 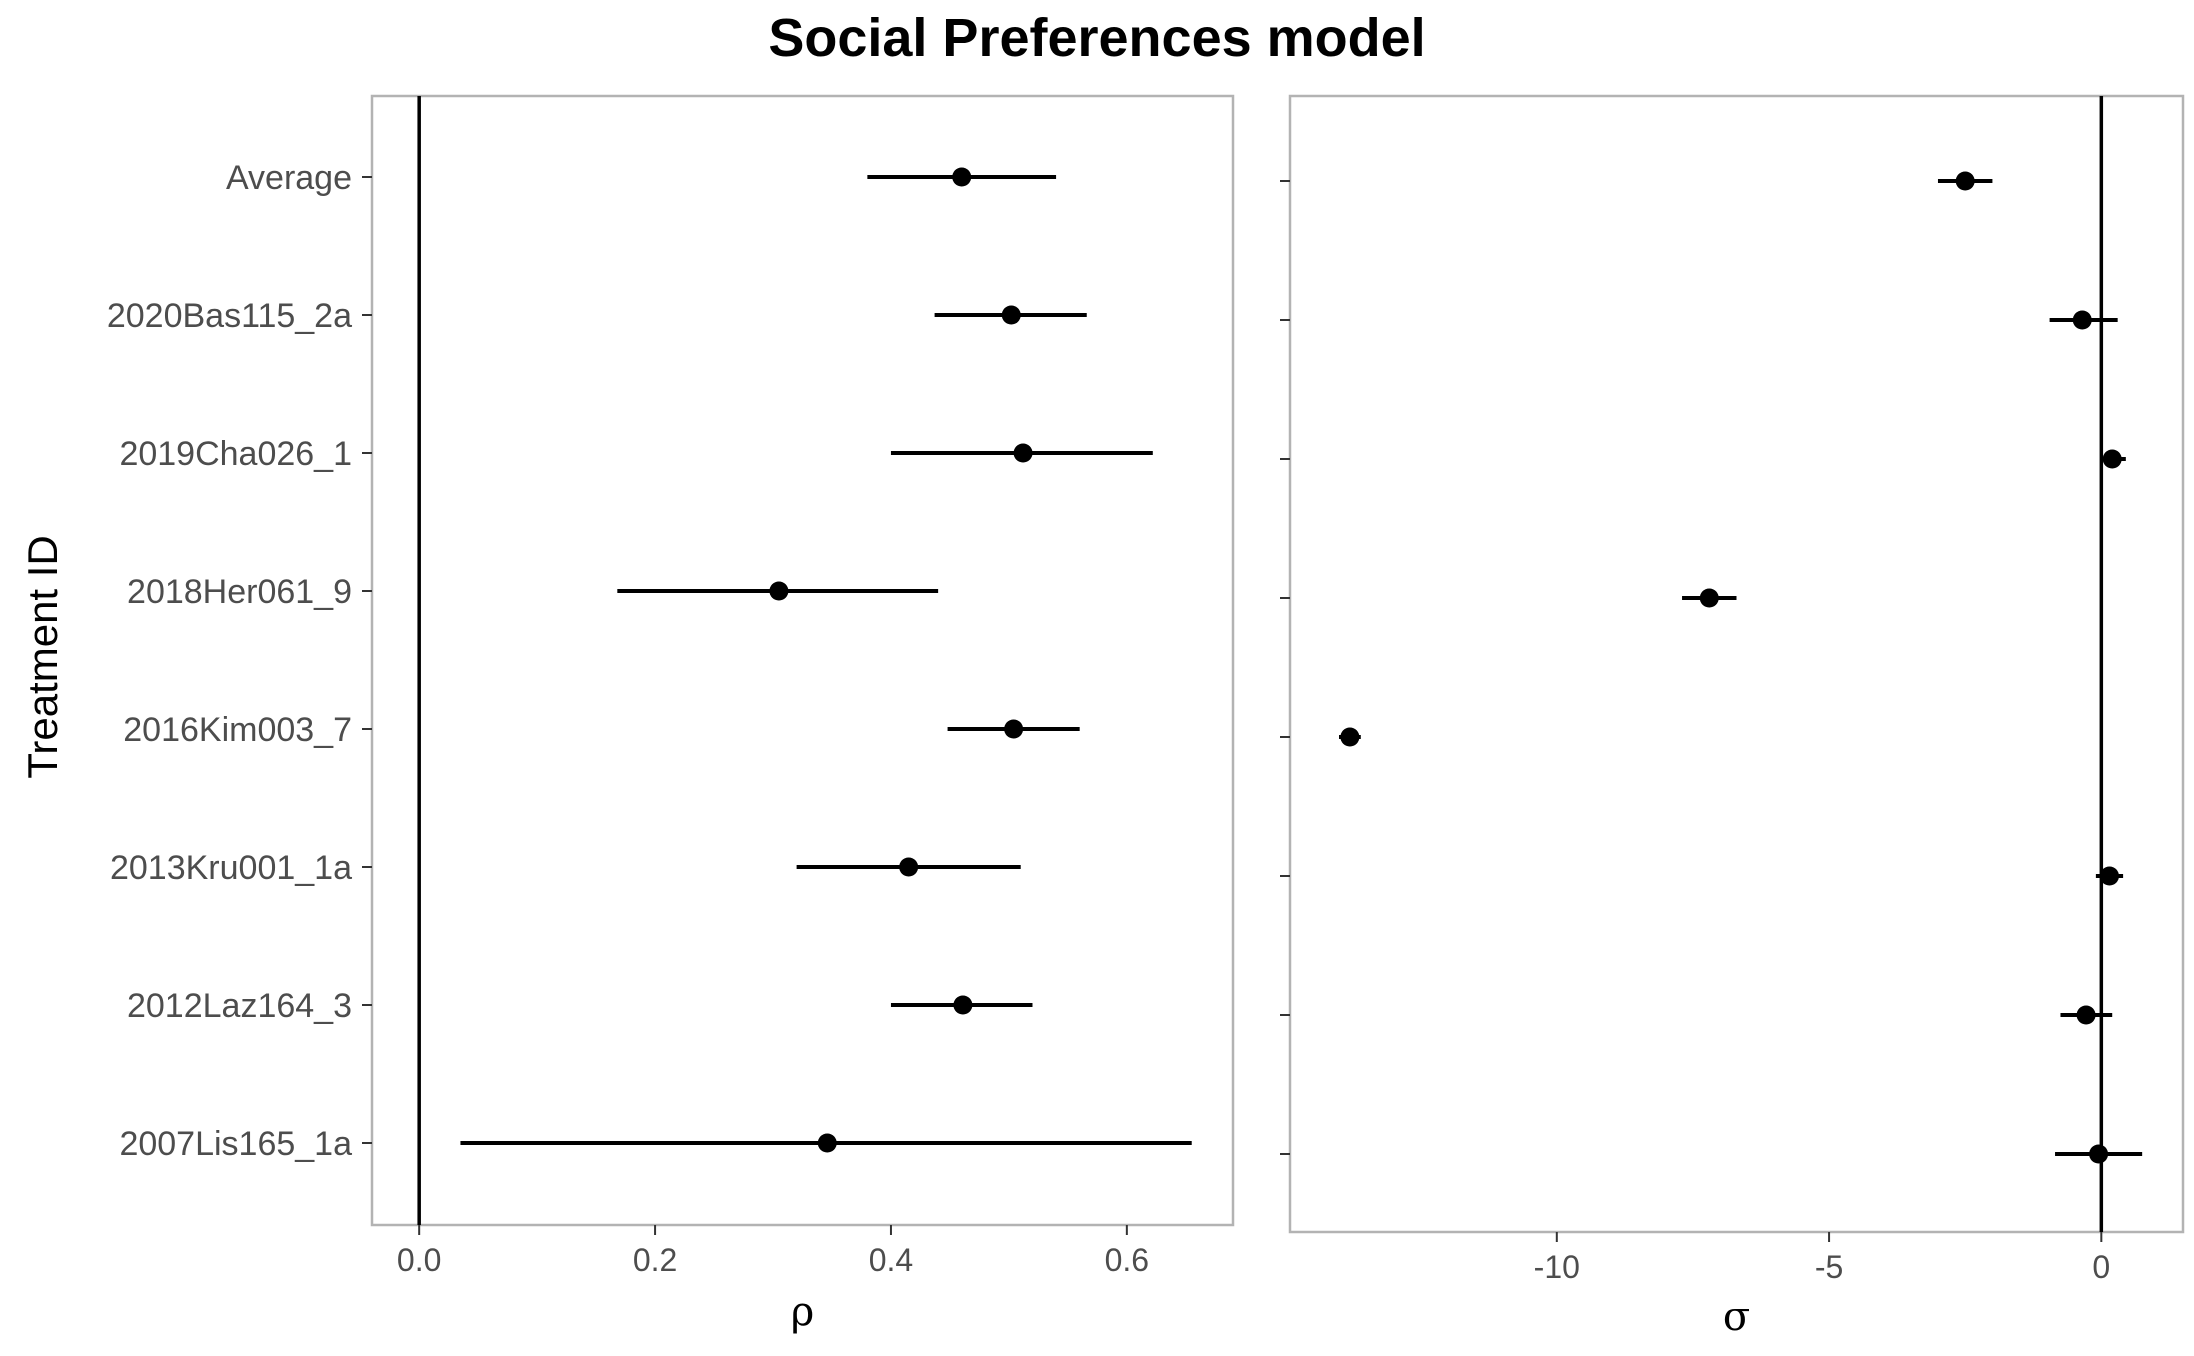 What do you see at coordinates (235, 454) in the screenshot?
I see `category-label: 2019Cha026_1` at bounding box center [235, 454].